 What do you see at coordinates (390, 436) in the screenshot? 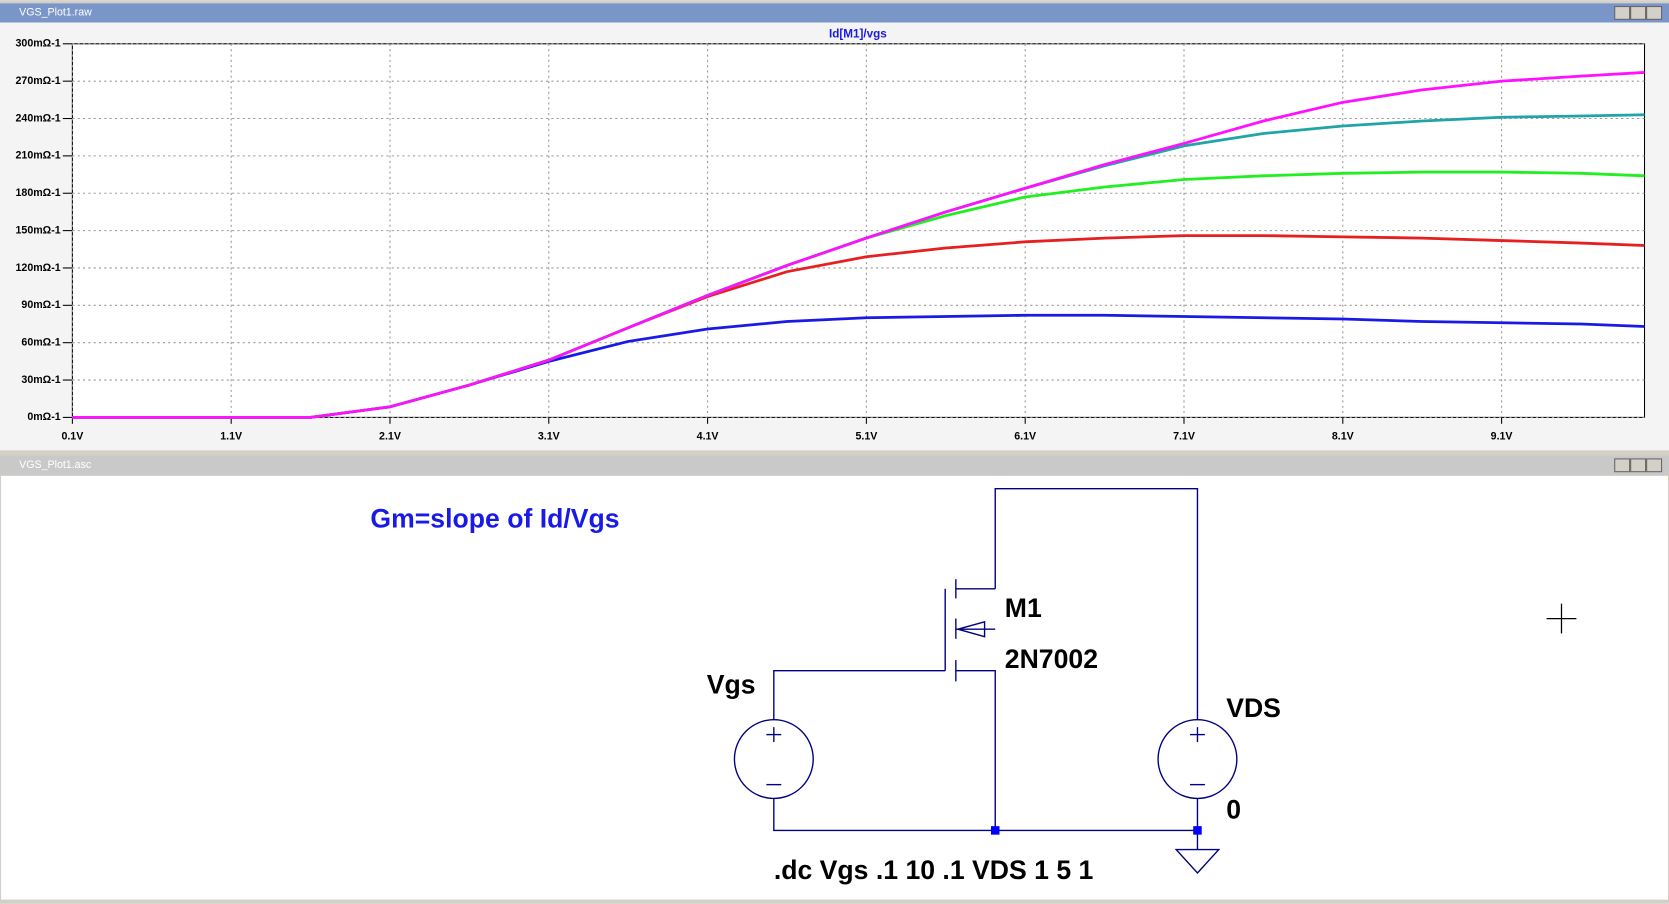
I see `x-tick-label: 2.1V` at bounding box center [390, 436].